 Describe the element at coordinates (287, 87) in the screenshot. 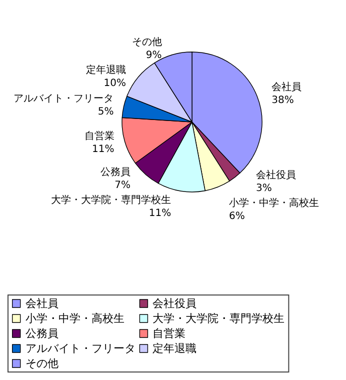

I see `slice-label: 会社員` at that location.